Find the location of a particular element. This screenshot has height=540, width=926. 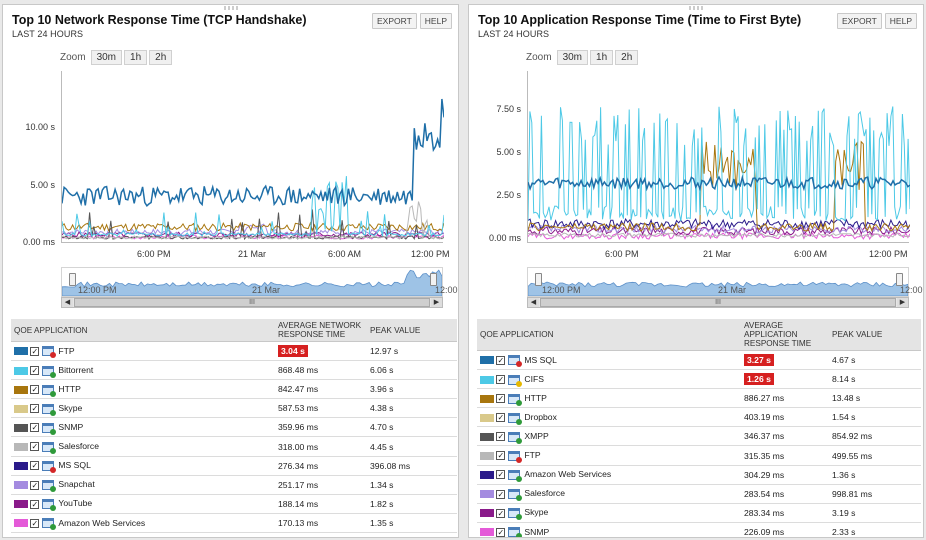

peak-value: 4.67 s is located at coordinates (844, 360).